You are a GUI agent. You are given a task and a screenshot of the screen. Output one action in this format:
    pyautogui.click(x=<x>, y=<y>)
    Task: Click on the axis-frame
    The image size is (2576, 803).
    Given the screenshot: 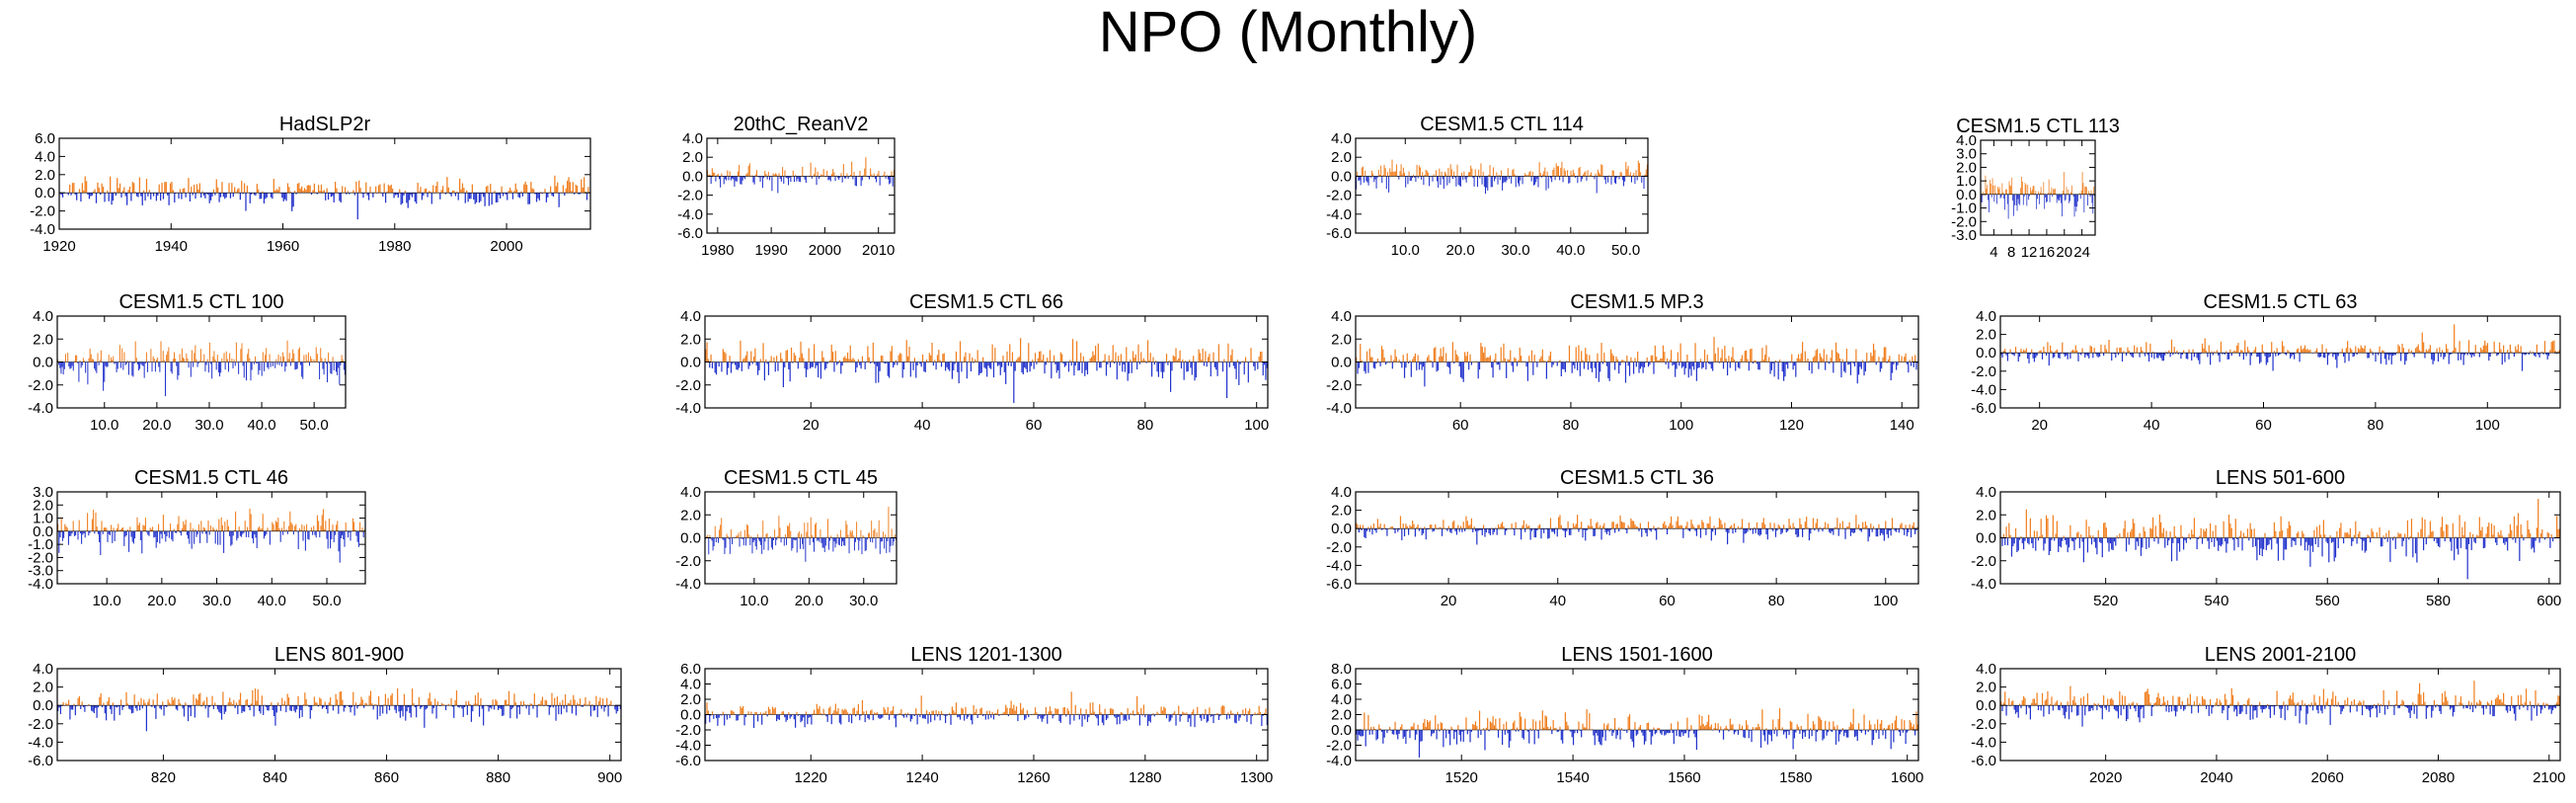 What is the action you would take?
    pyautogui.click(x=1502, y=185)
    